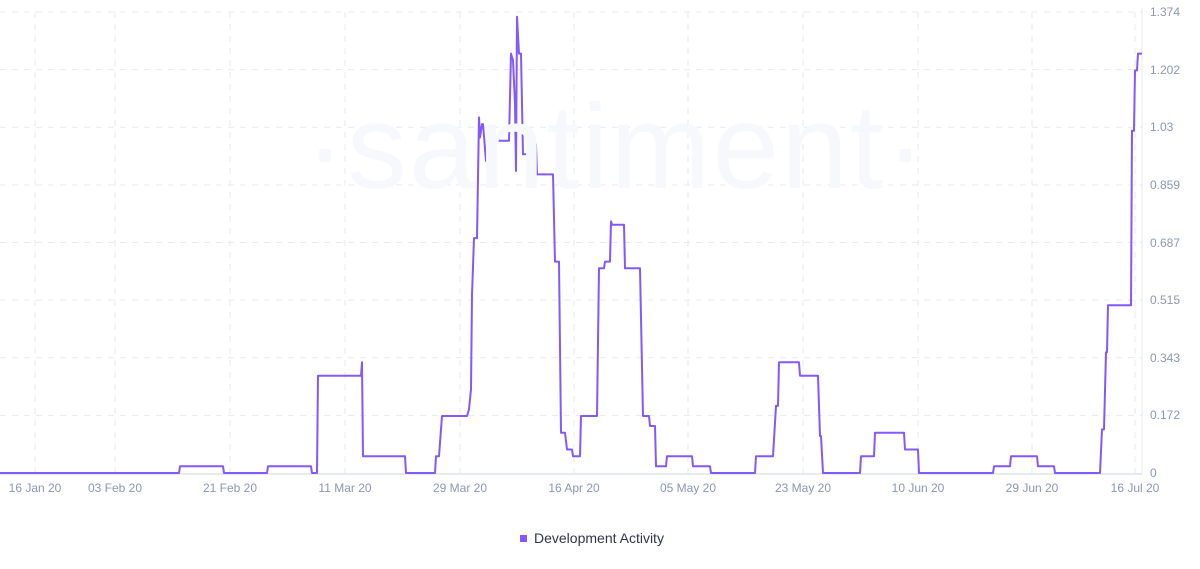 The height and width of the screenshot is (569, 1200). Describe the element at coordinates (803, 488) in the screenshot. I see `x-tick-label: 23 May 20` at that location.